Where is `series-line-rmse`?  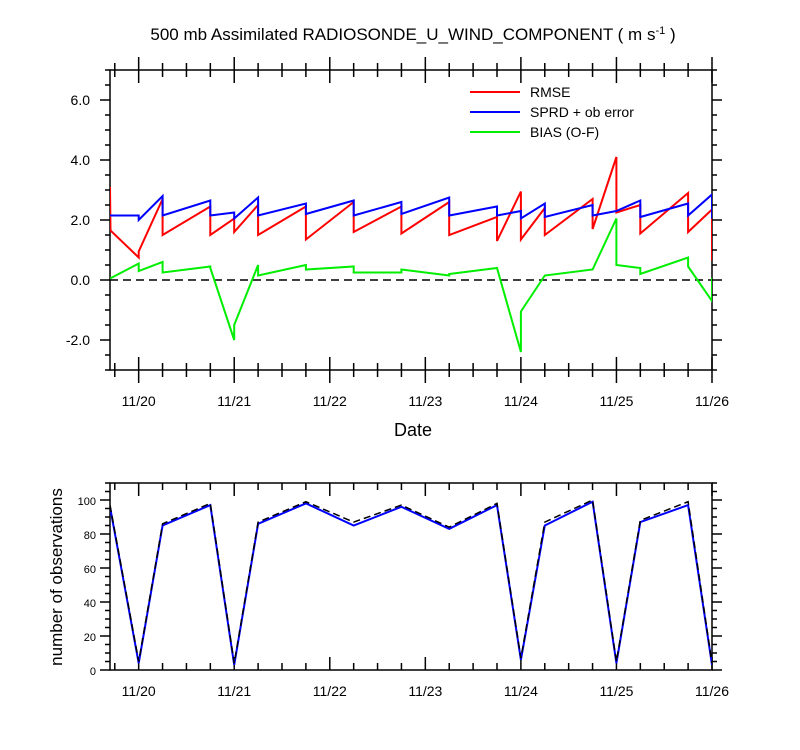
series-line-rmse is located at coordinates (411, 208).